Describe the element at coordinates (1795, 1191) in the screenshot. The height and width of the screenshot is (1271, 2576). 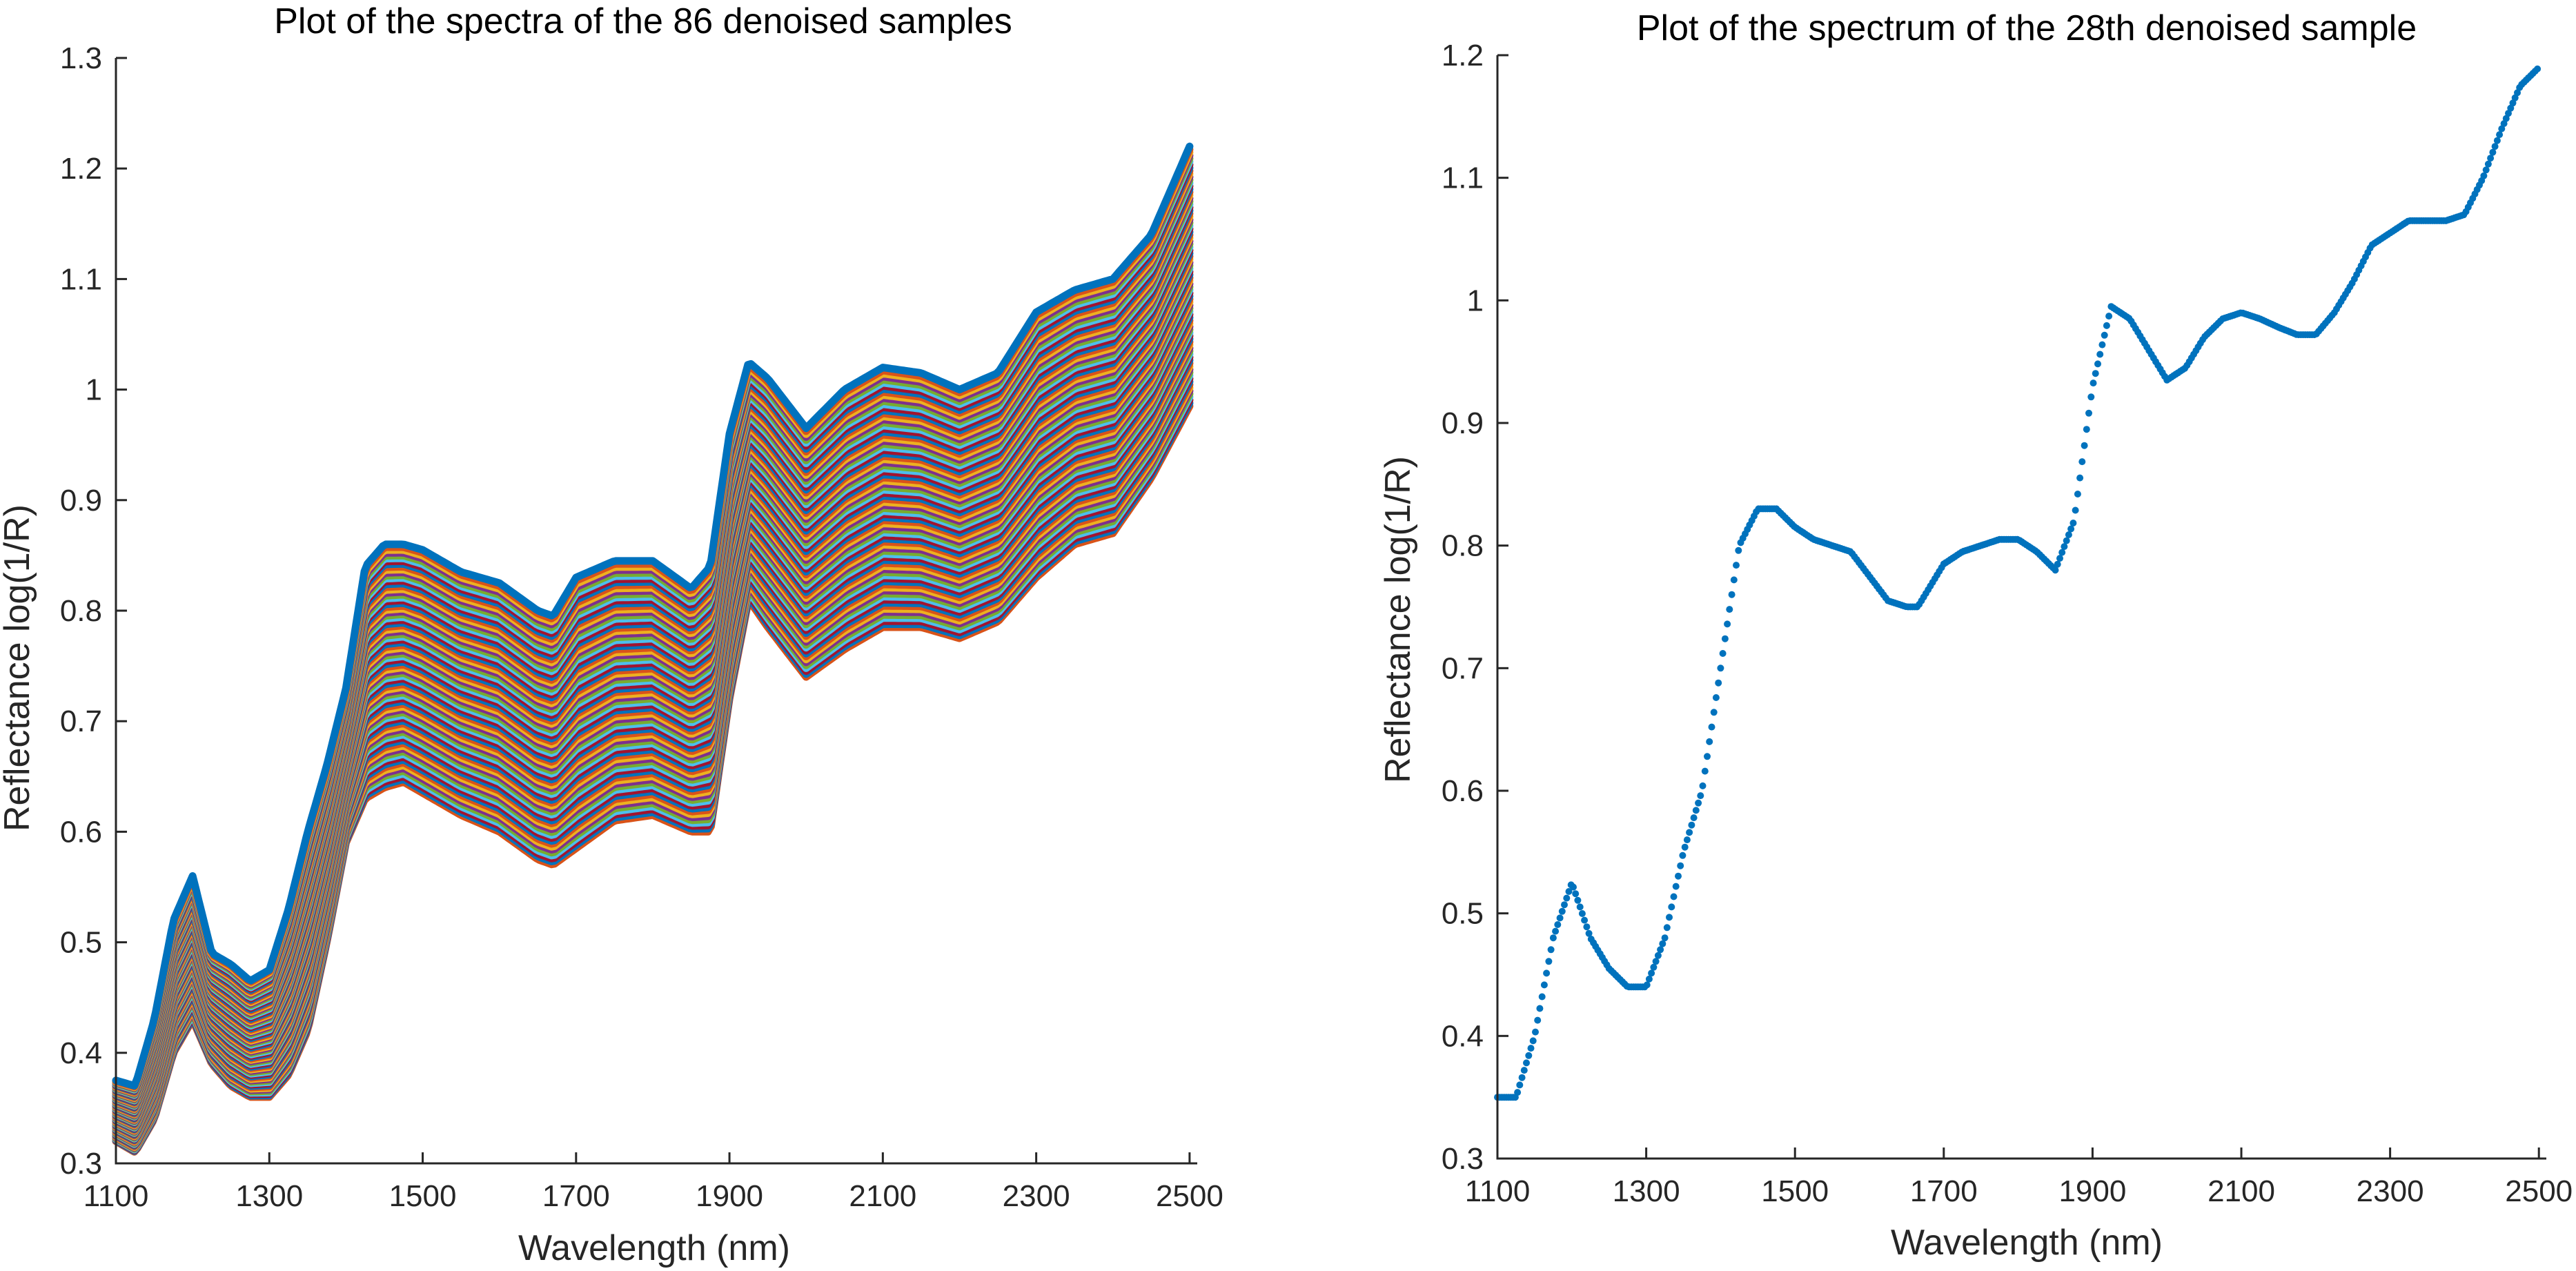
I see `right-x-tick-label: 1500` at that location.